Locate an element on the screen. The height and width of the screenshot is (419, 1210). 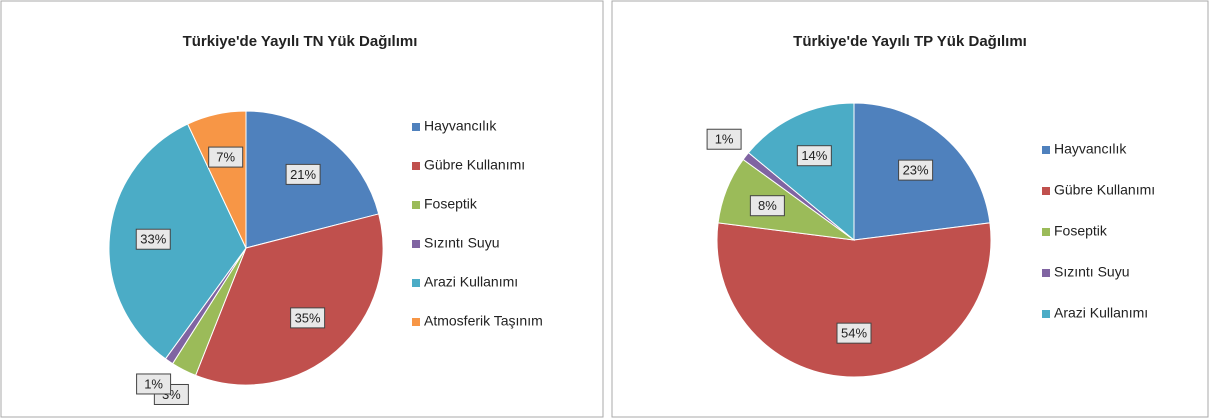
data-label: 54% is located at coordinates (854, 333).